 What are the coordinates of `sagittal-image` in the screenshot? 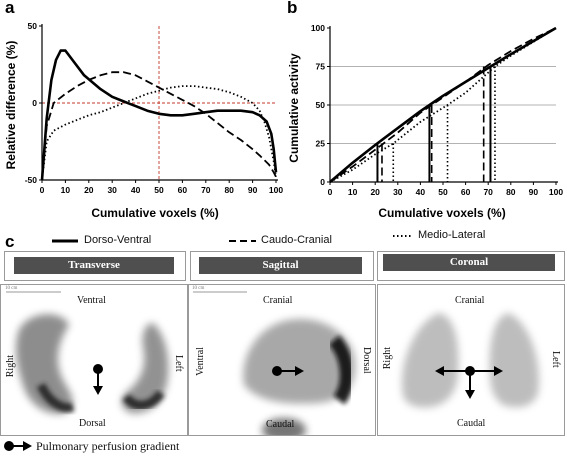 It's located at (274, 363).